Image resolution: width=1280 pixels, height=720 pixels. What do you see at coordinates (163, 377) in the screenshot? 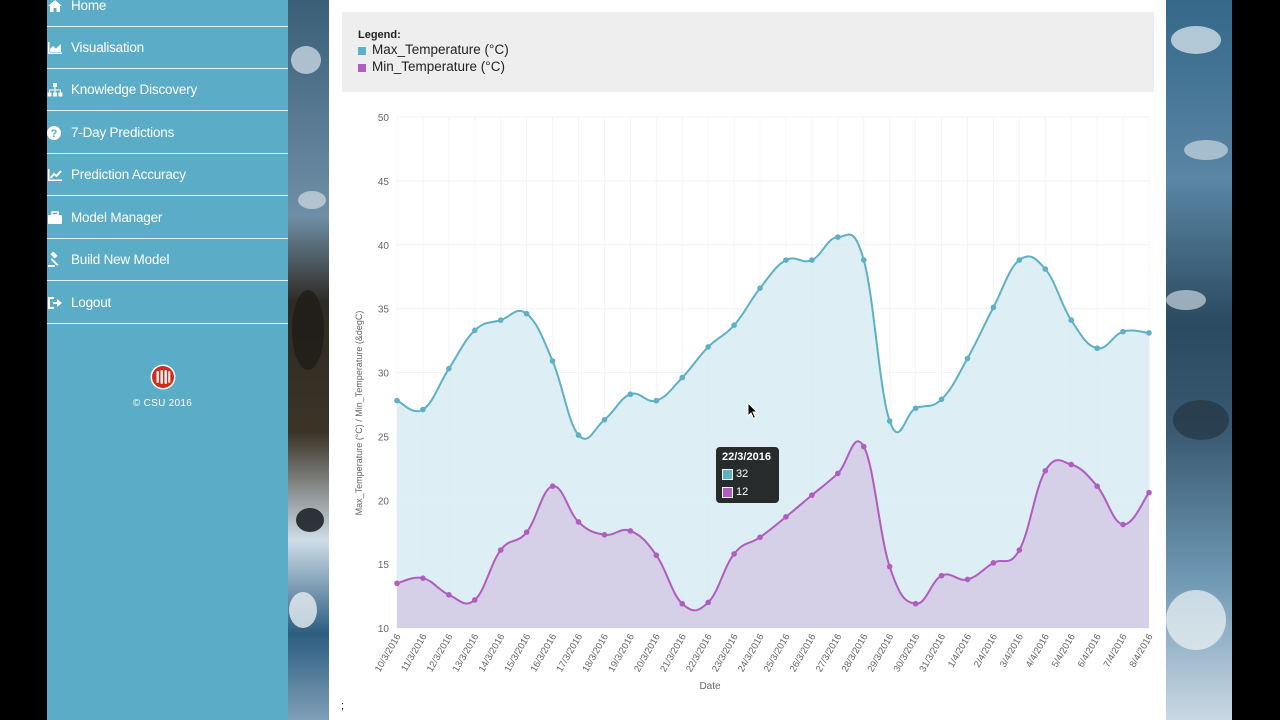
I see `csu-logo` at bounding box center [163, 377].